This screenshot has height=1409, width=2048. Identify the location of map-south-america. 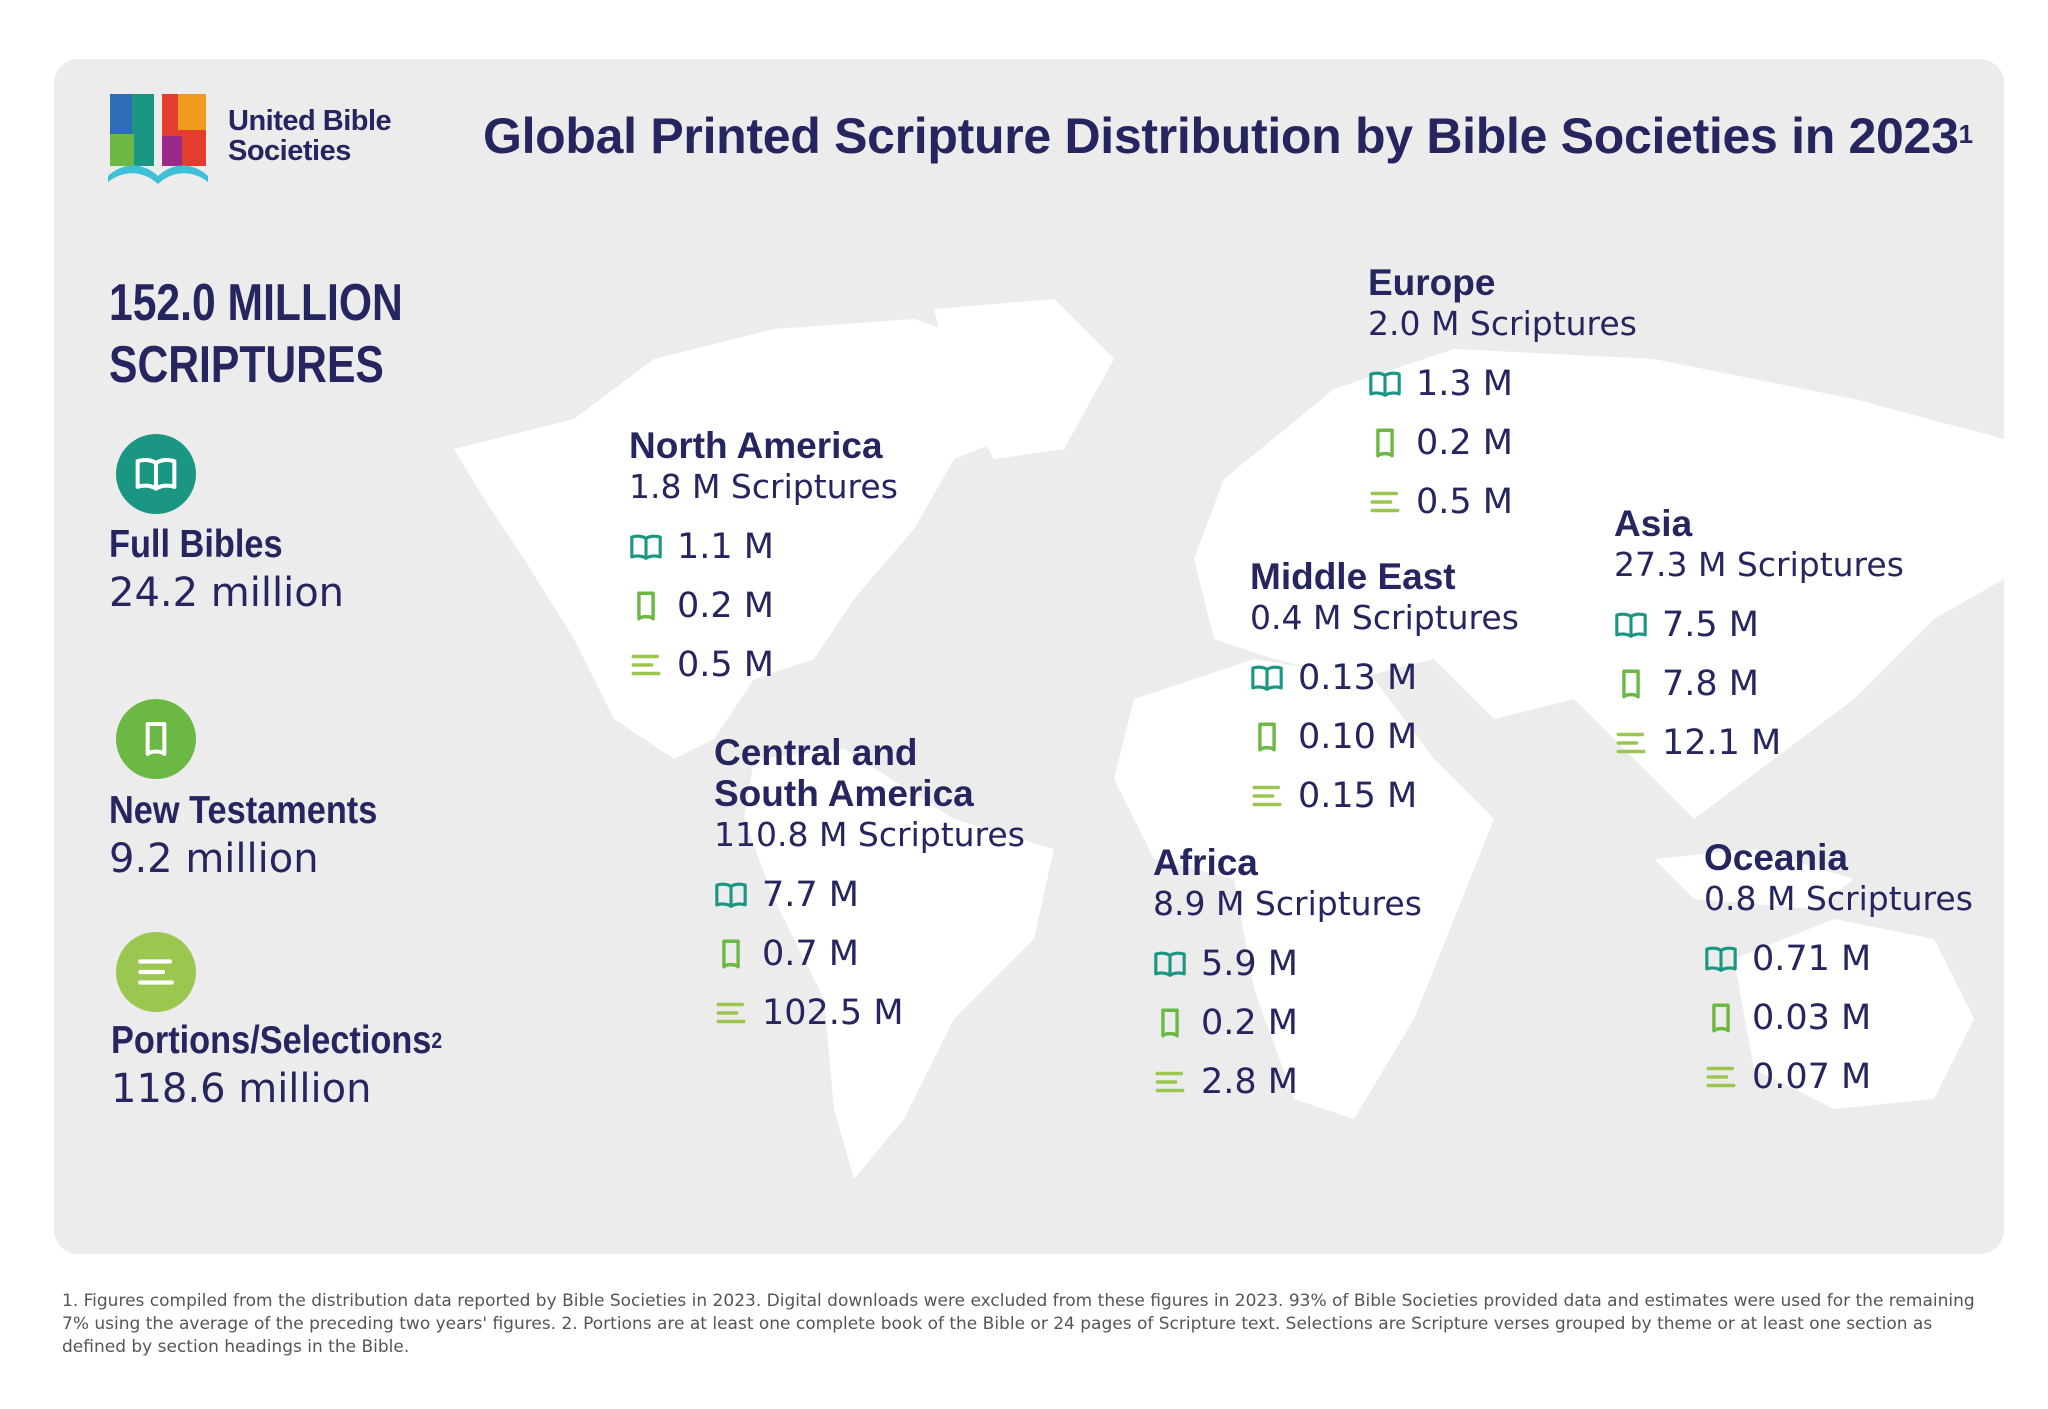
(899, 964).